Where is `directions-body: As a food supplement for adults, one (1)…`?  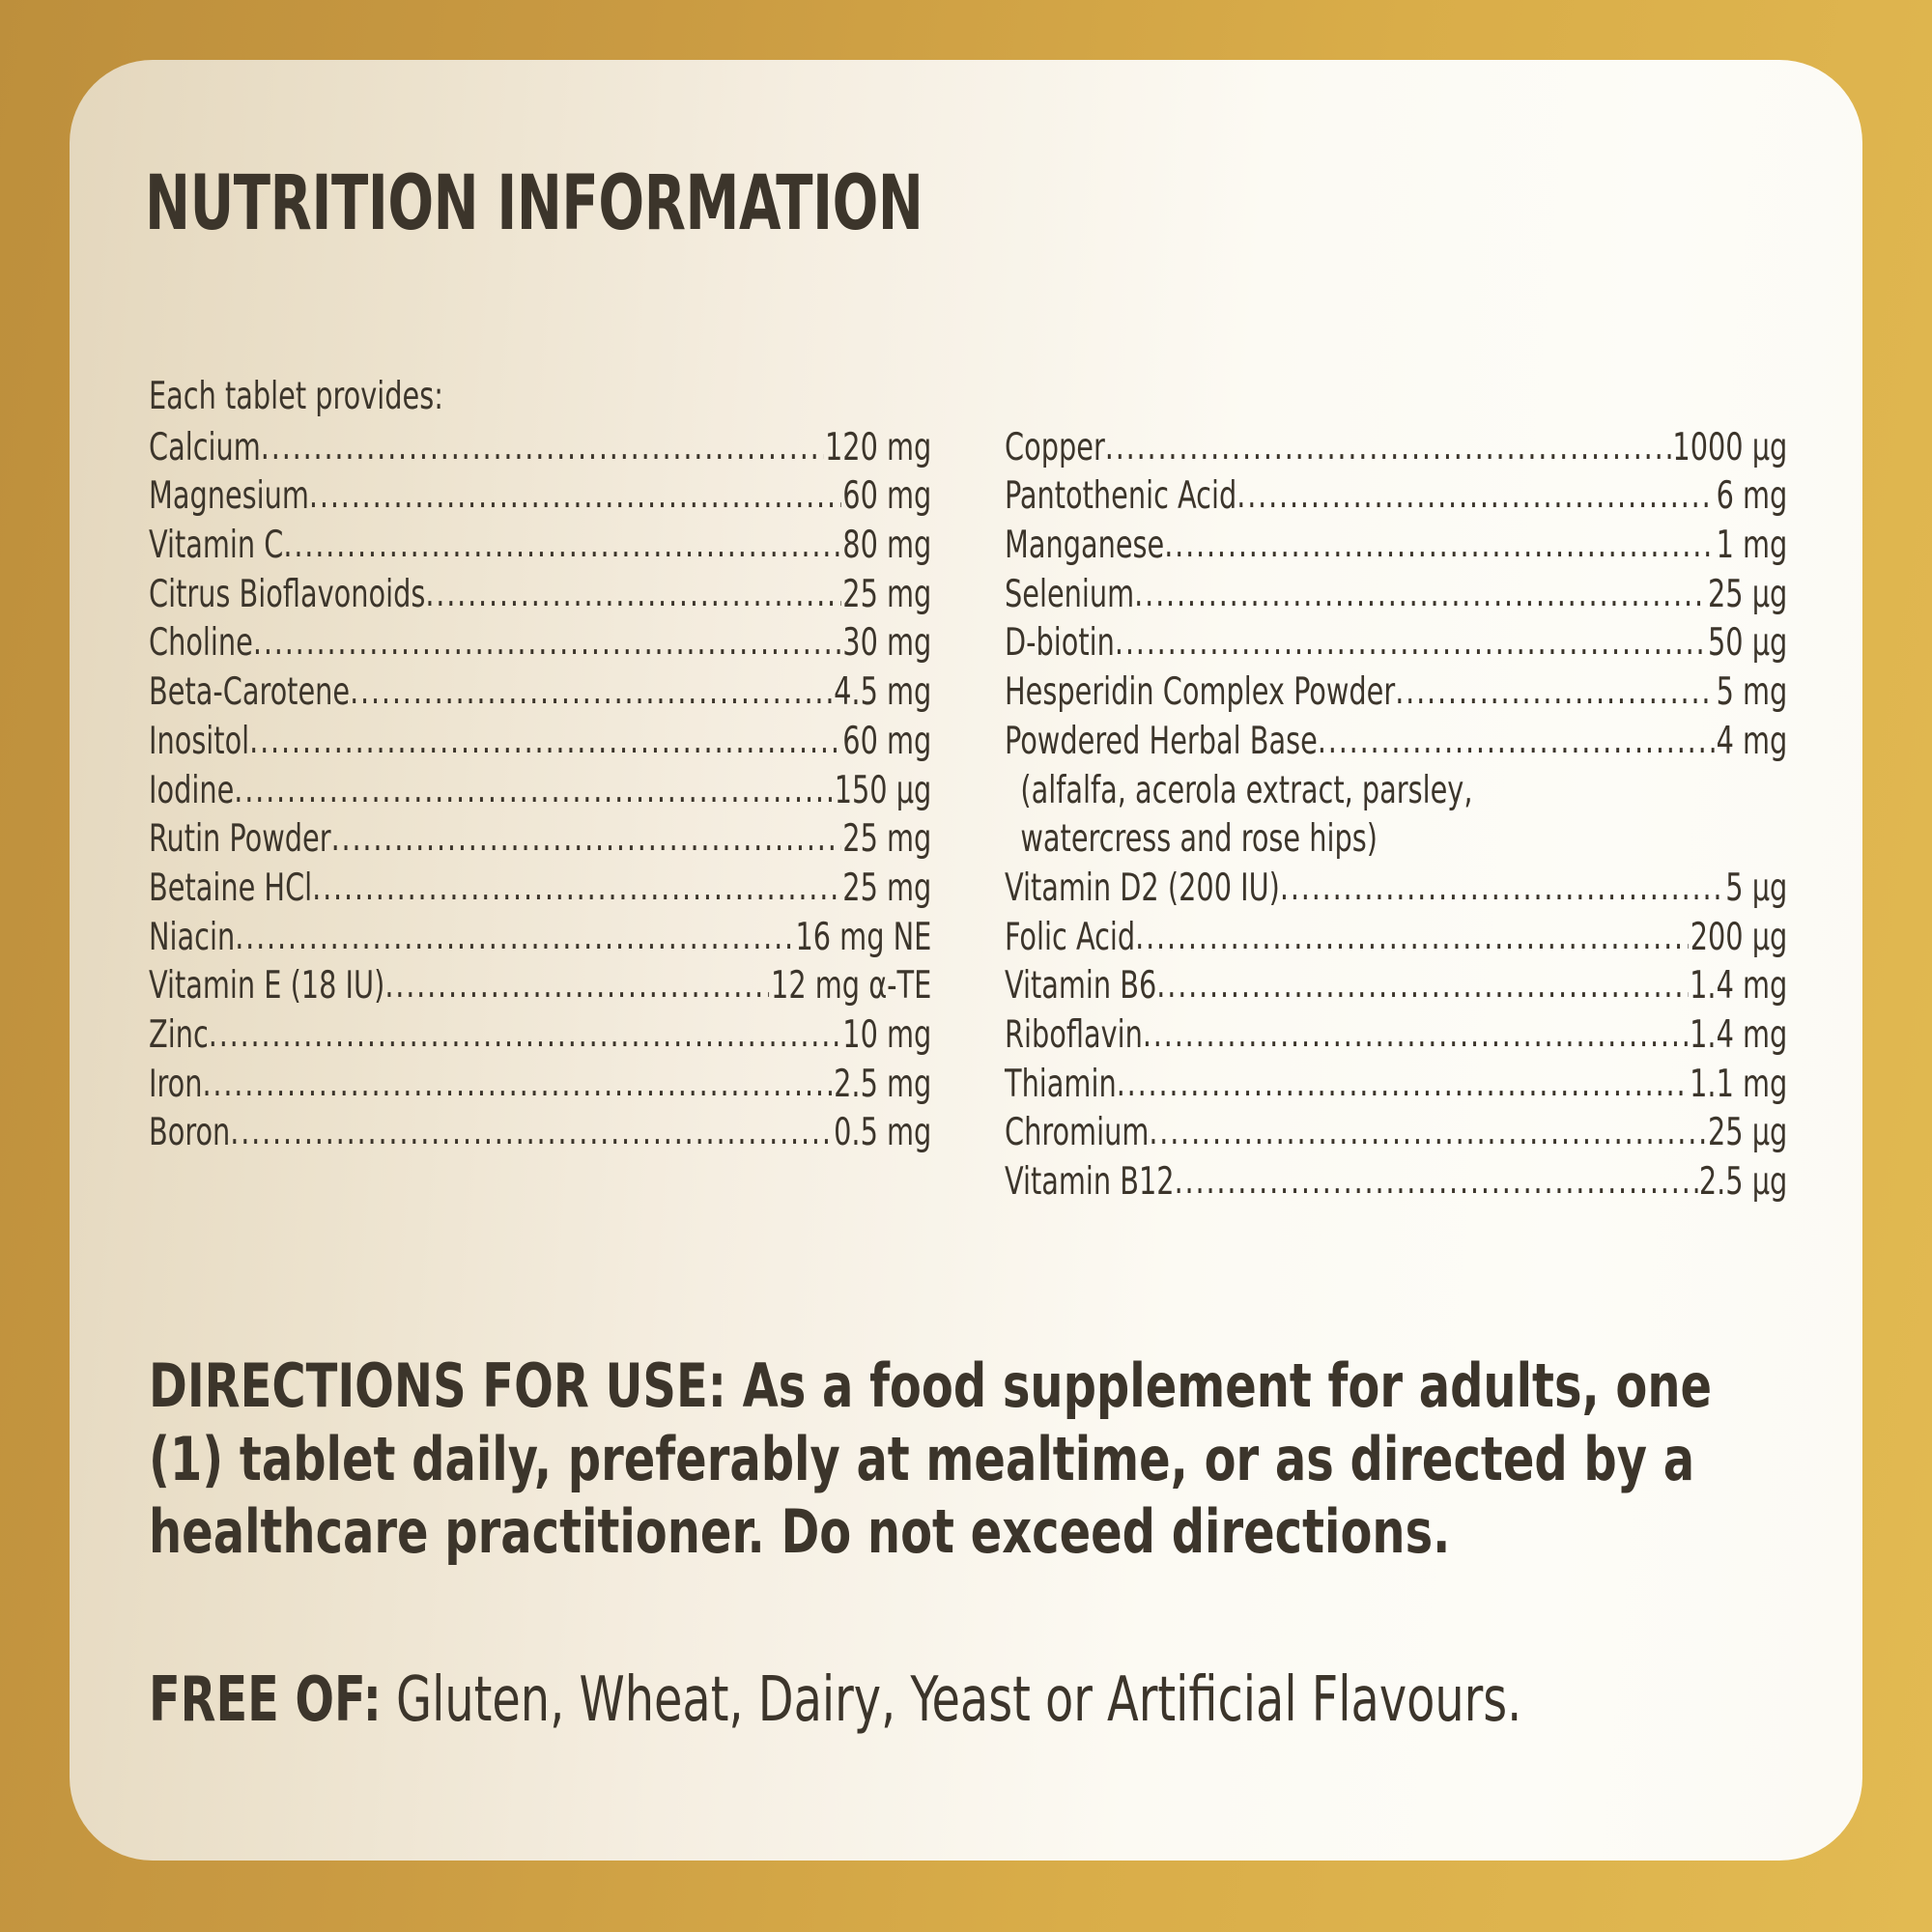 directions-body: As a food supplement for adults, one (1)… is located at coordinates (931, 1459).